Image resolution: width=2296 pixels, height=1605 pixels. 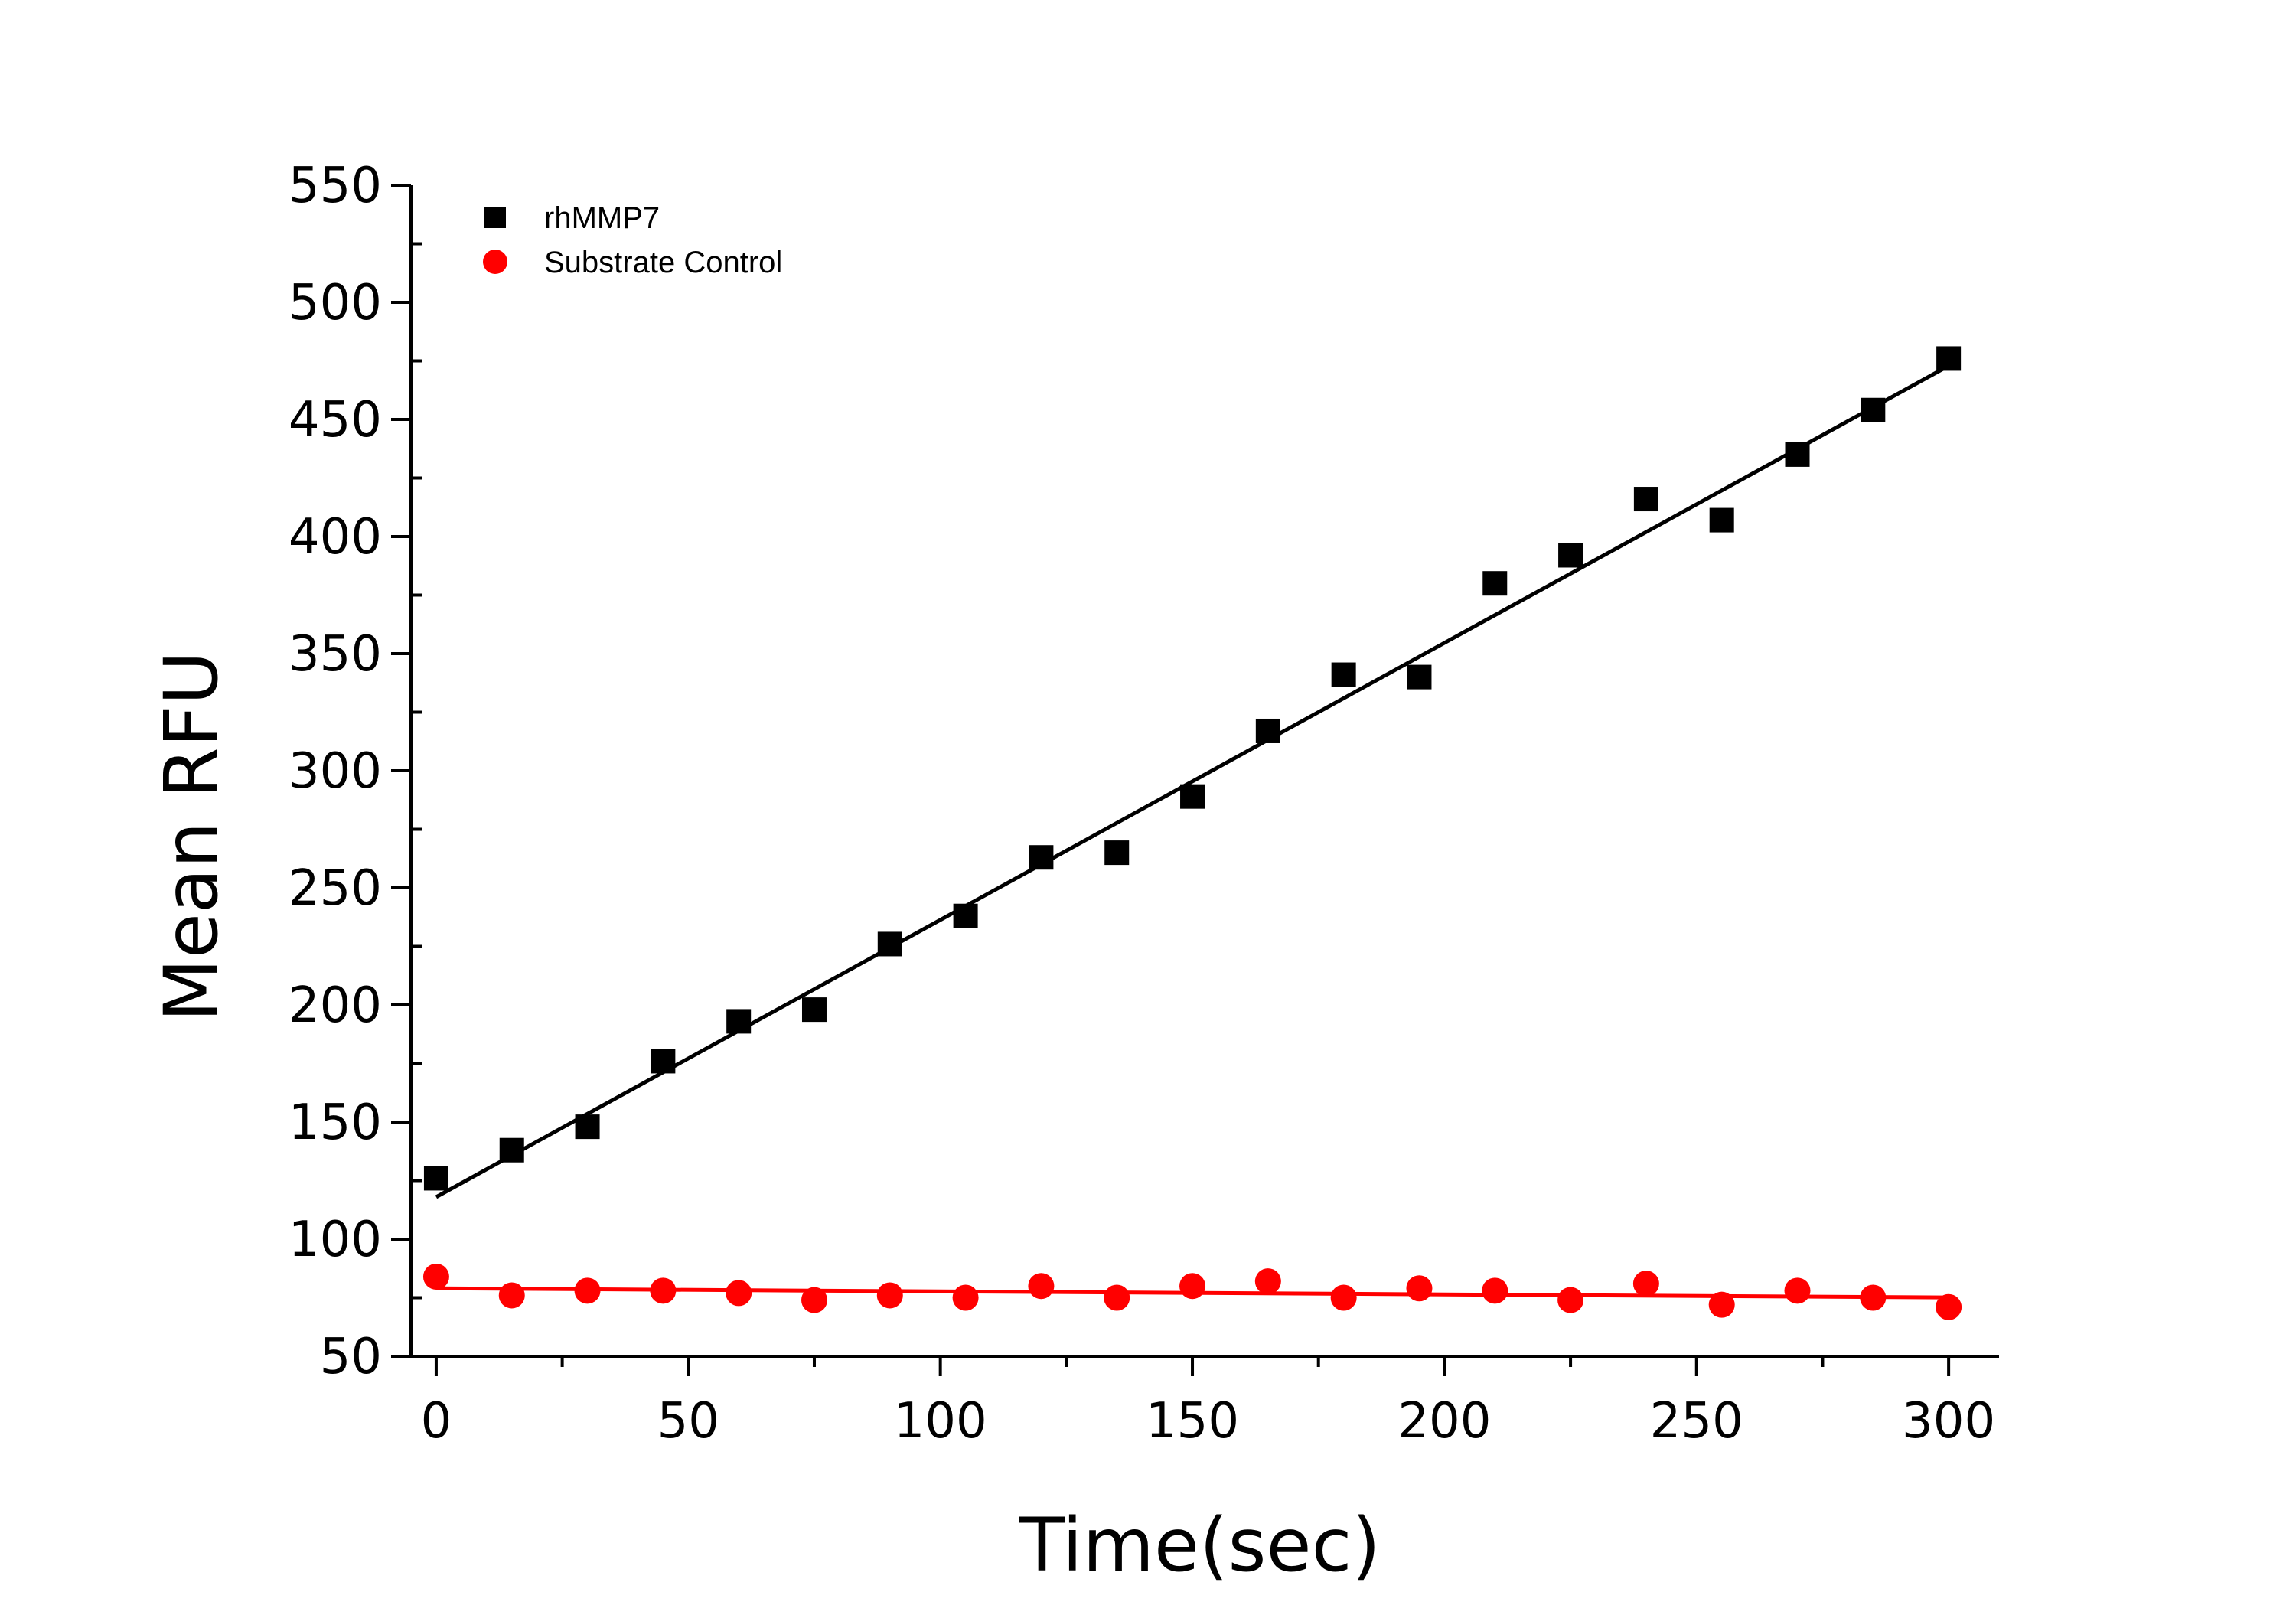 What do you see at coordinates (495, 217) in the screenshot?
I see `legend-marker-rhmmp7` at bounding box center [495, 217].